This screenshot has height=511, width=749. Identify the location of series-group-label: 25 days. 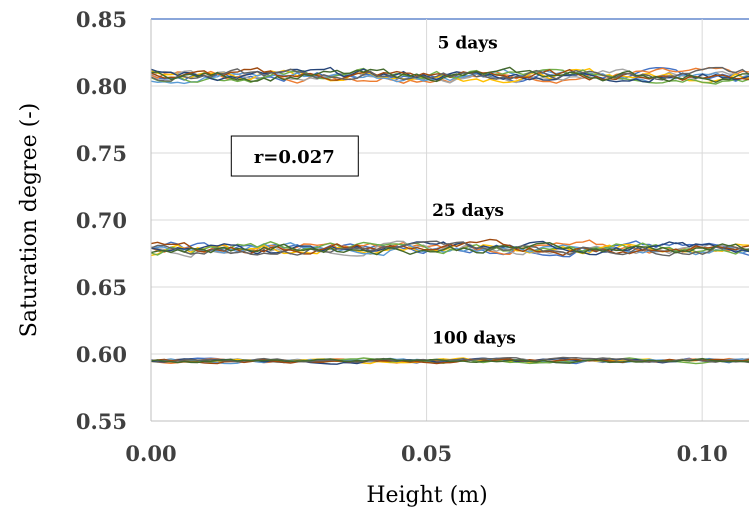
(468, 211).